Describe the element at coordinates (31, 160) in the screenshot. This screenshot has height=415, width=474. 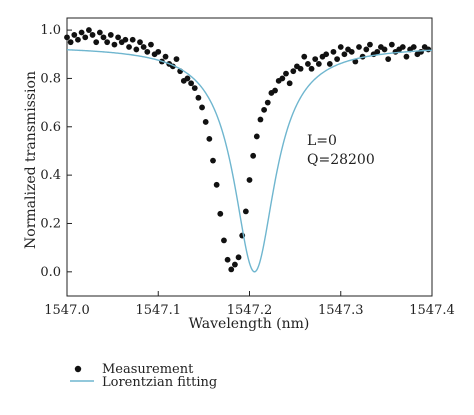
I see `y-axis-title: Normalized transmission` at that location.